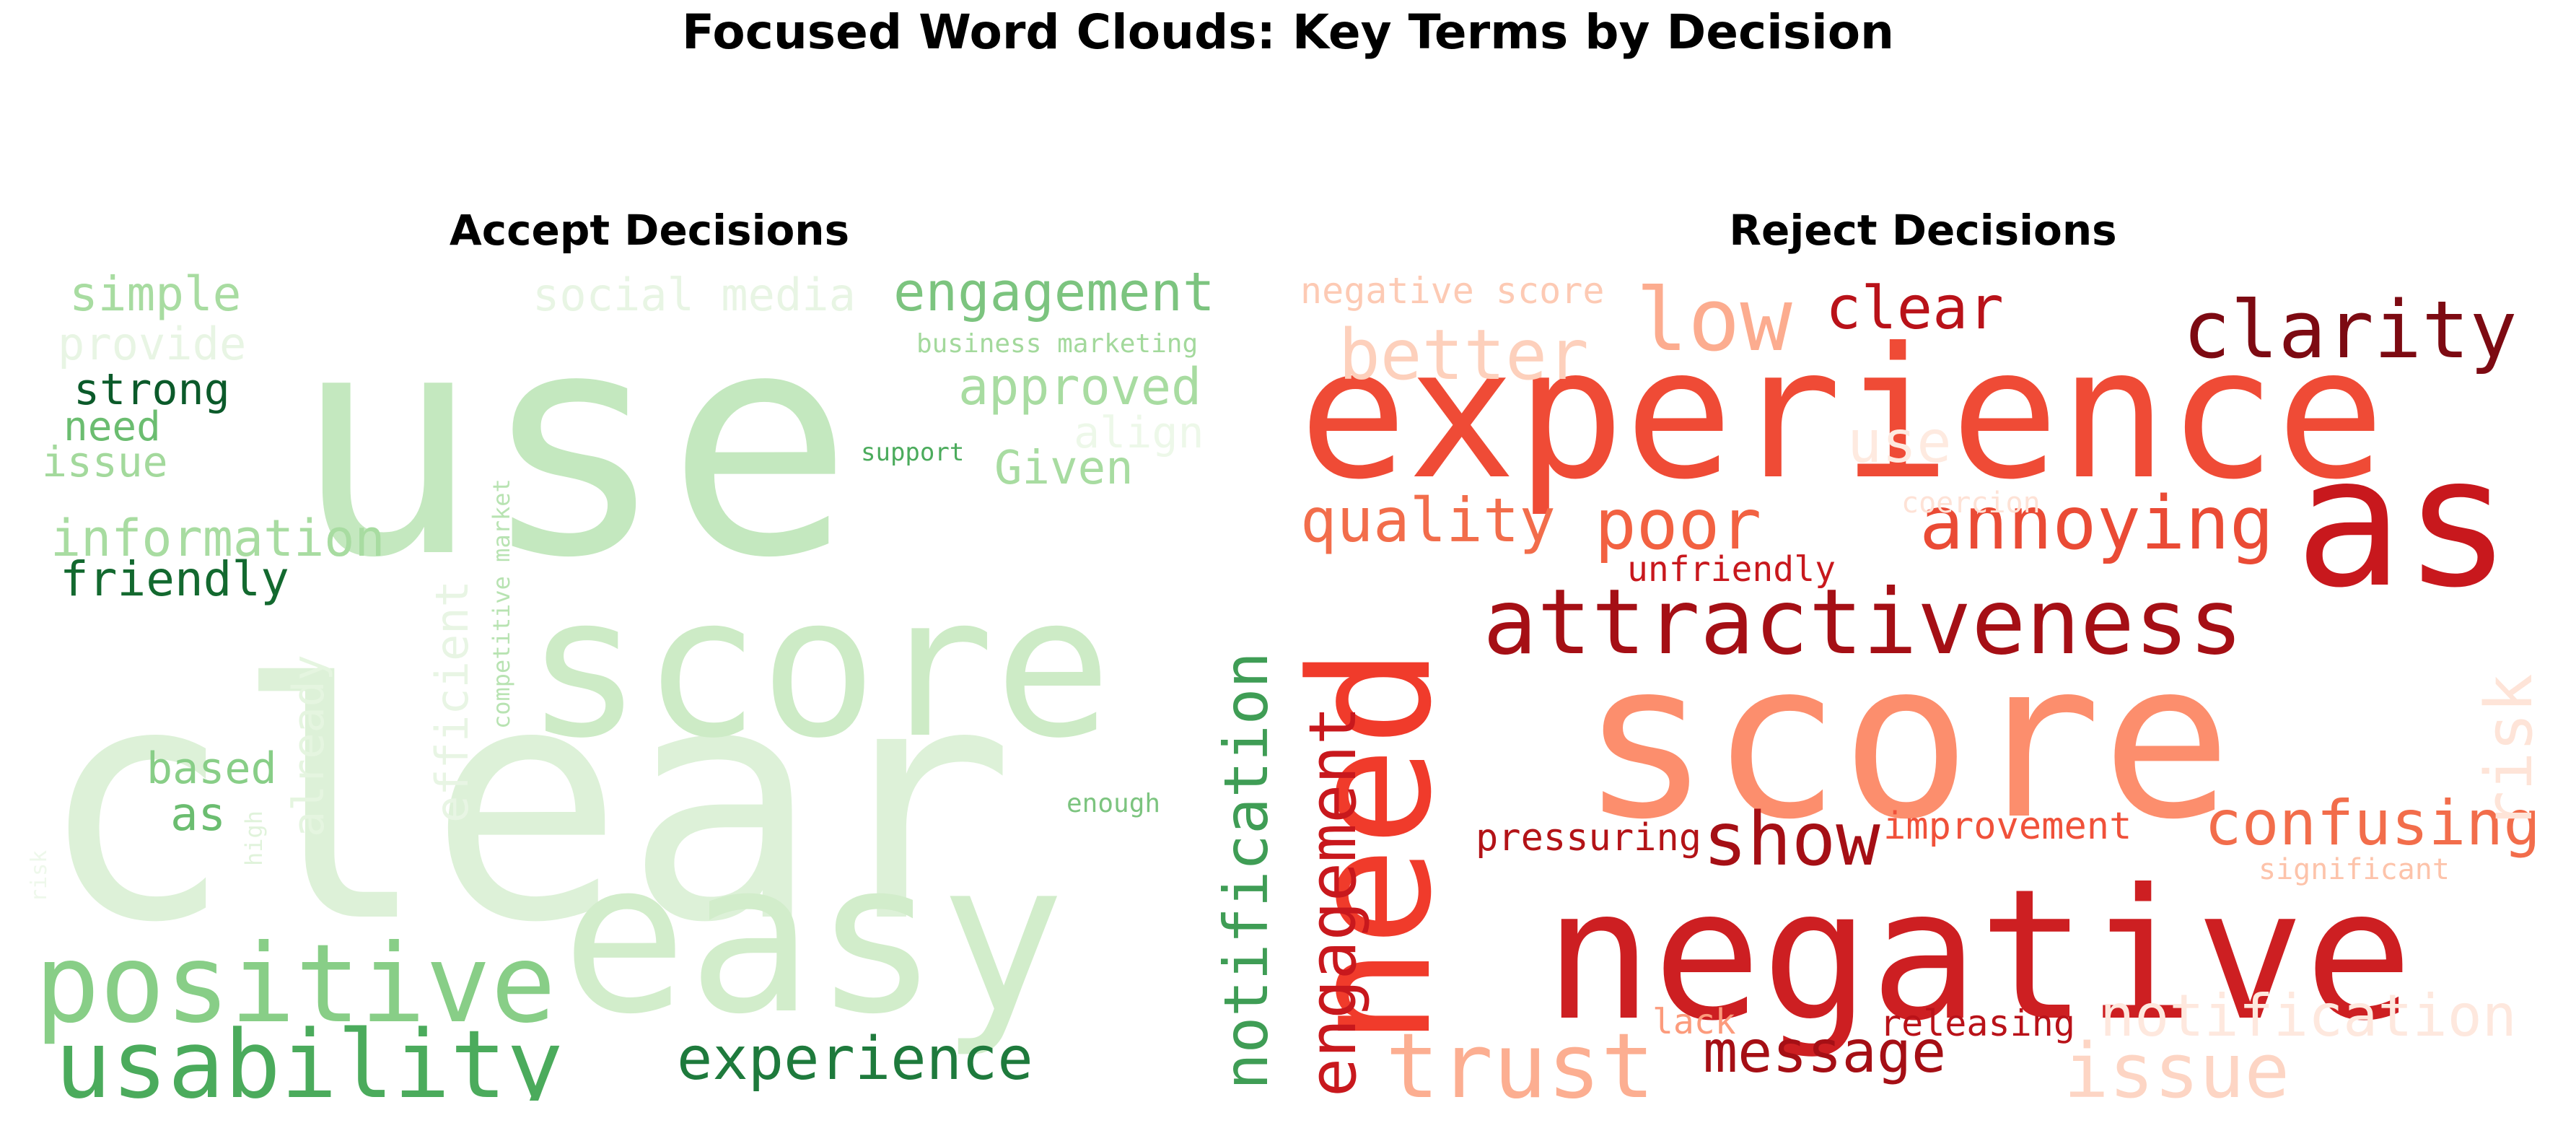  I want to click on accept-word-notification: notification, so click(1241, 871).